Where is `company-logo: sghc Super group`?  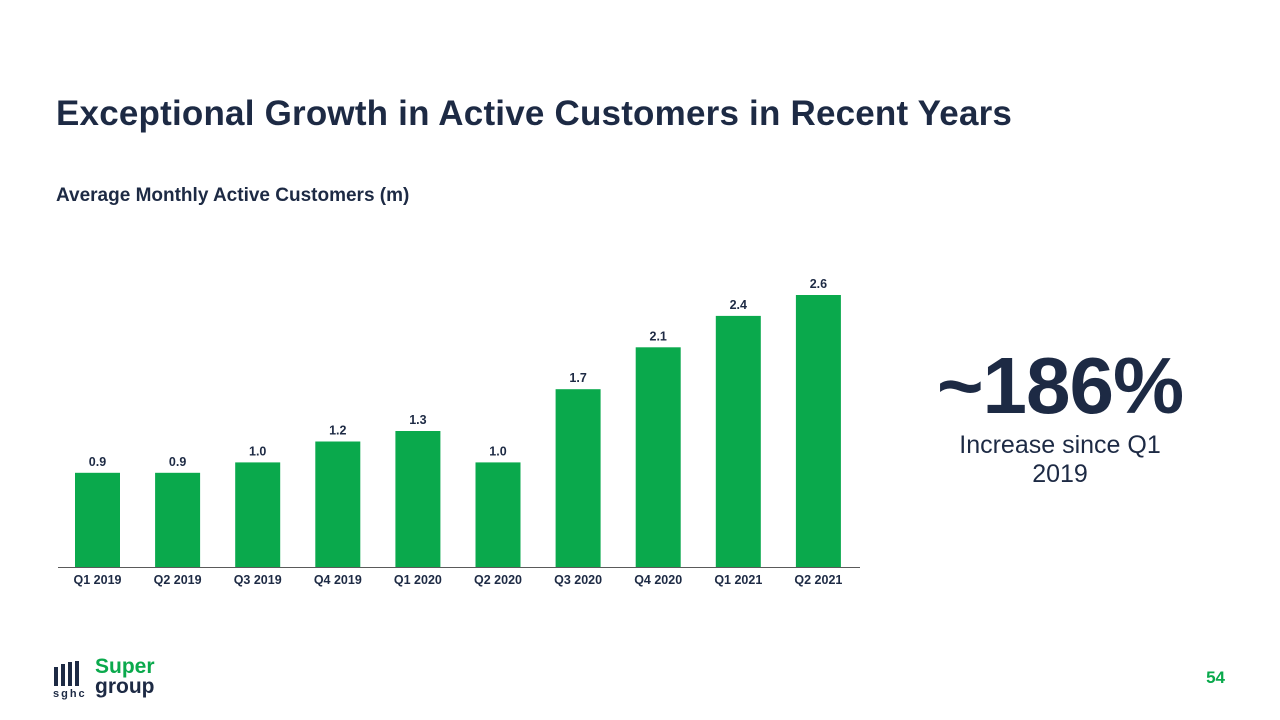 company-logo: sghc Super group is located at coordinates (112, 679).